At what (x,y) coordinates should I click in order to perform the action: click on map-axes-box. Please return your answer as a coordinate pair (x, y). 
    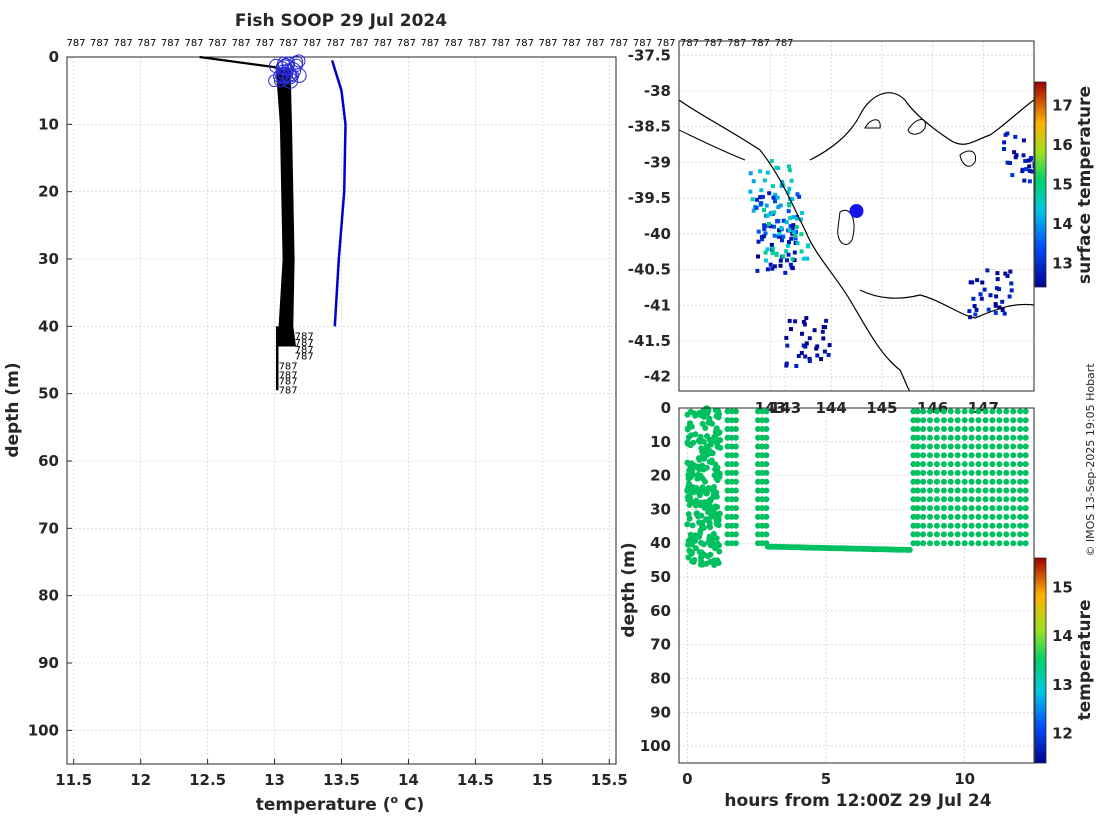
    Looking at the image, I should click on (856, 216).